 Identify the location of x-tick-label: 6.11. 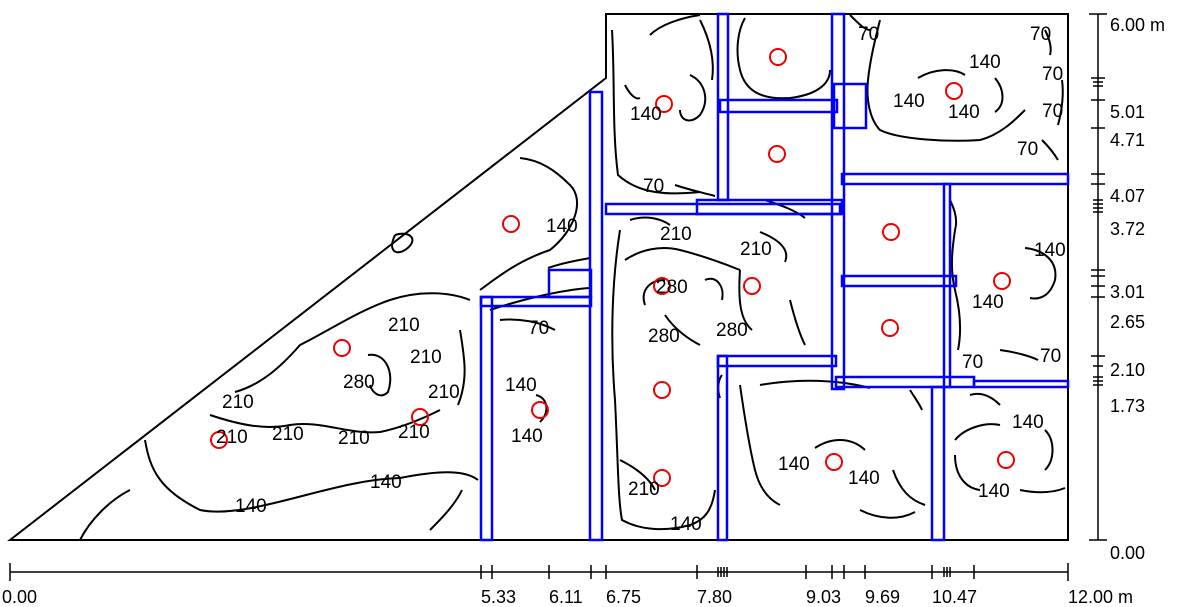
(566, 597).